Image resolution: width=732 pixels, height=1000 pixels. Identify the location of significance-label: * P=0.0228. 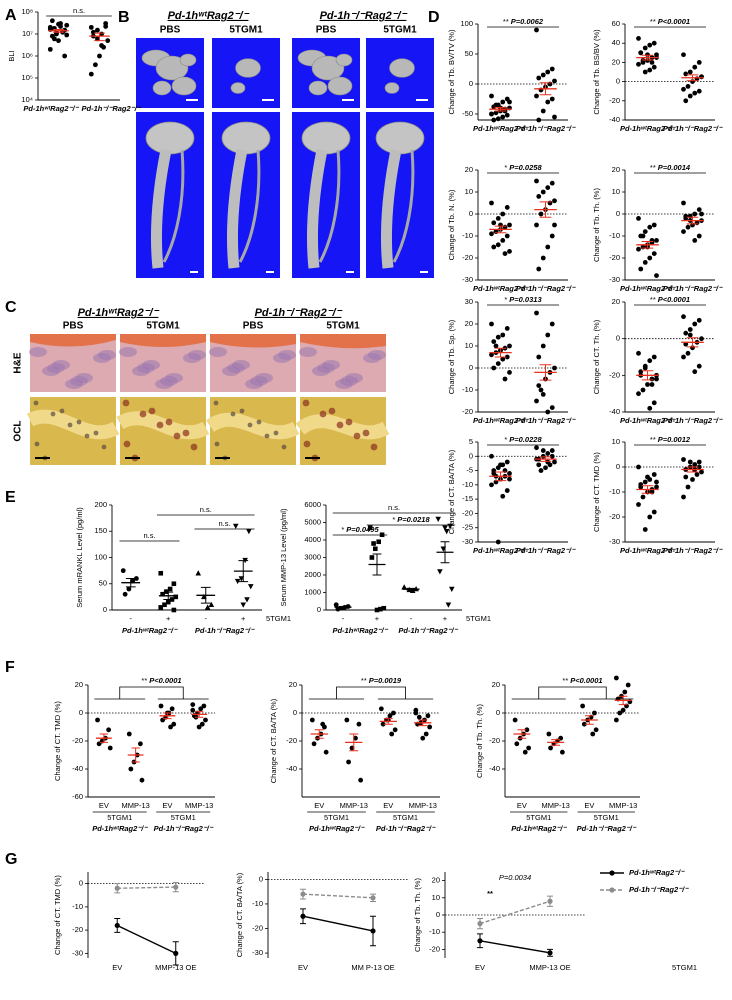
(523, 439).